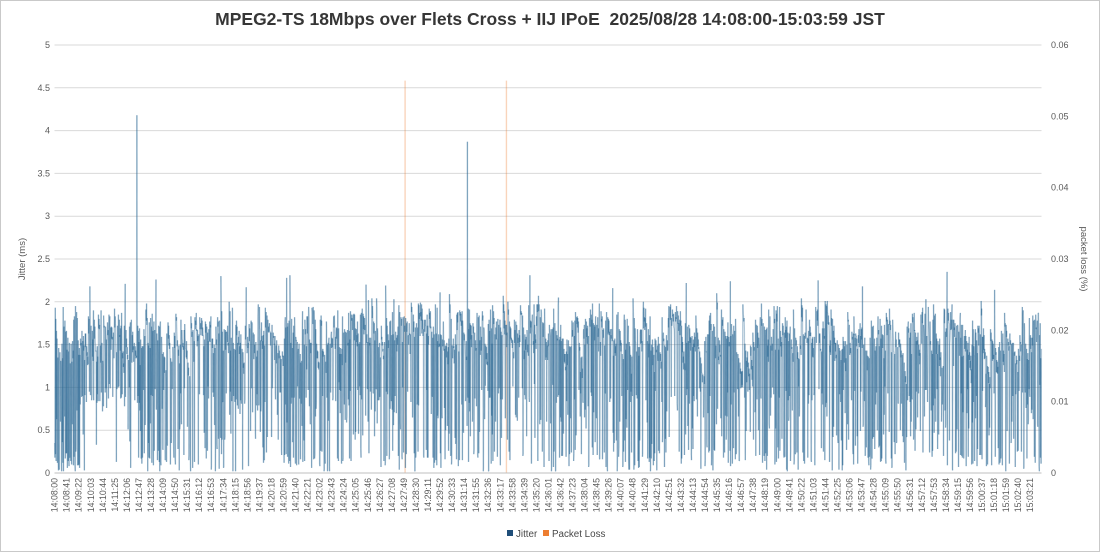  Describe the element at coordinates (392, 495) in the screenshot. I see `x-axis-tick-label: 14:27:08` at that location.